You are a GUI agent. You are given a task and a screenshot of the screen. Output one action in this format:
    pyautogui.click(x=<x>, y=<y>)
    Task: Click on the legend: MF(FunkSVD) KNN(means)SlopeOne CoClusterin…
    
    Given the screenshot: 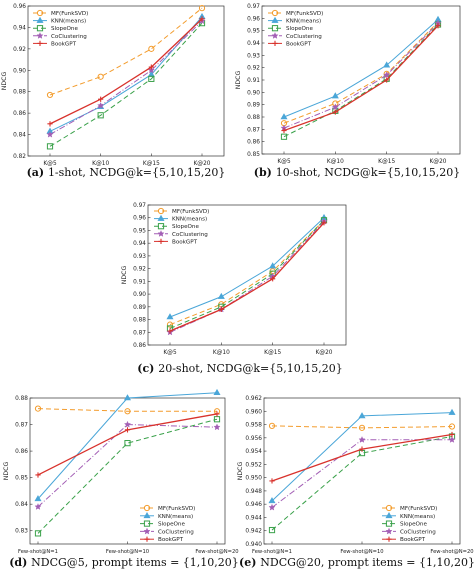 What is the action you would take?
    pyautogui.click(x=295, y=28)
    